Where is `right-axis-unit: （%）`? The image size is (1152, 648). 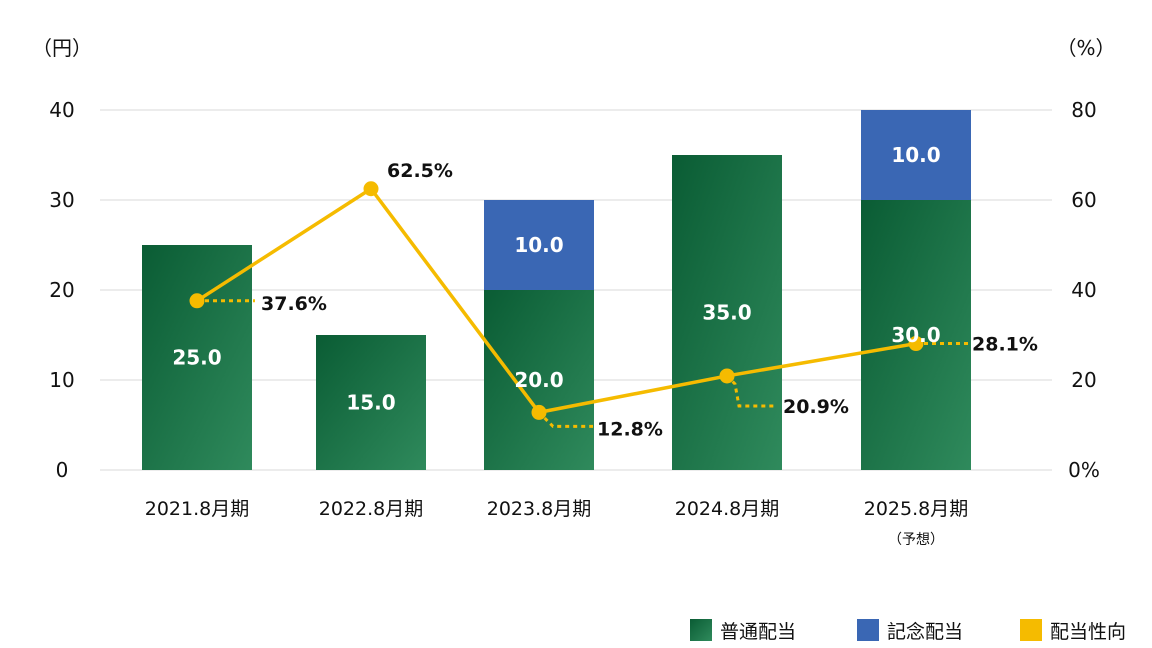 right-axis-unit: （%） is located at coordinates (1085, 48).